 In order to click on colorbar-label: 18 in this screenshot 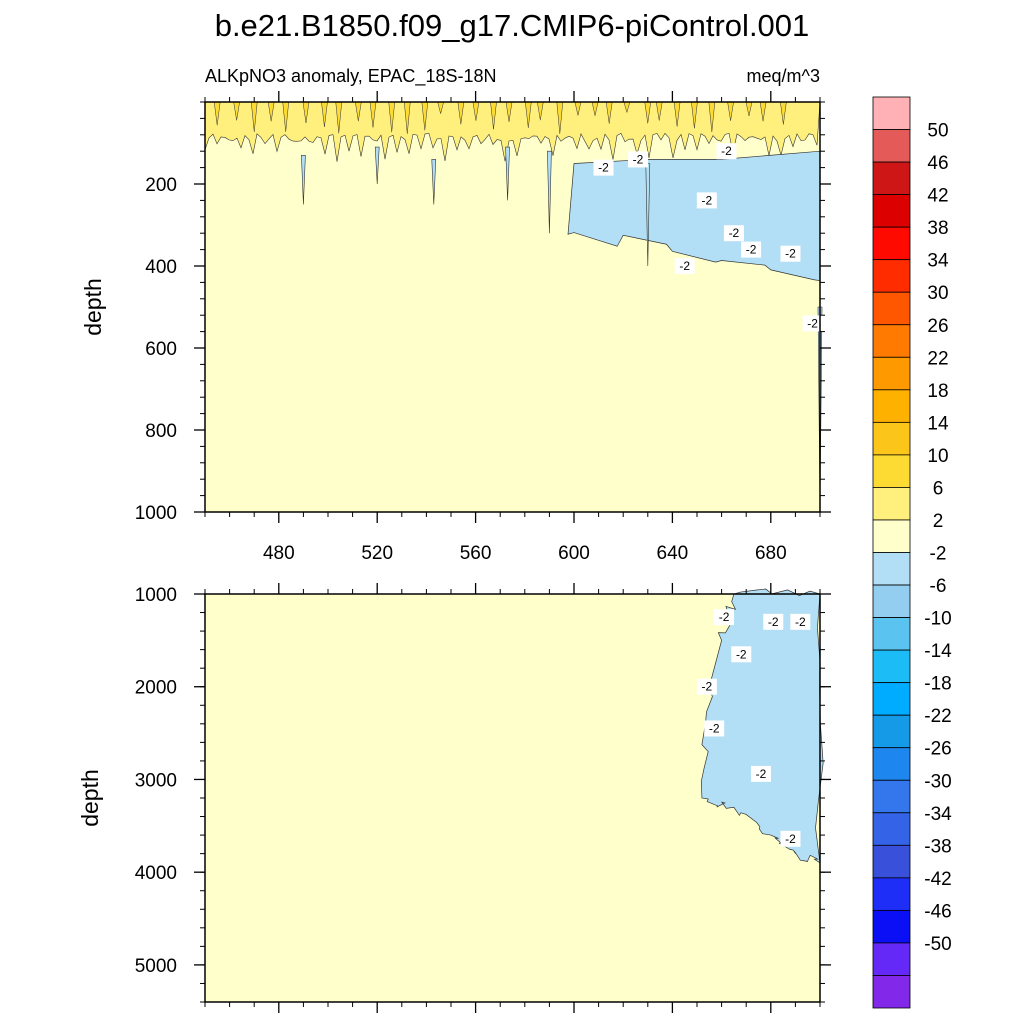, I will do `click(937, 391)`.